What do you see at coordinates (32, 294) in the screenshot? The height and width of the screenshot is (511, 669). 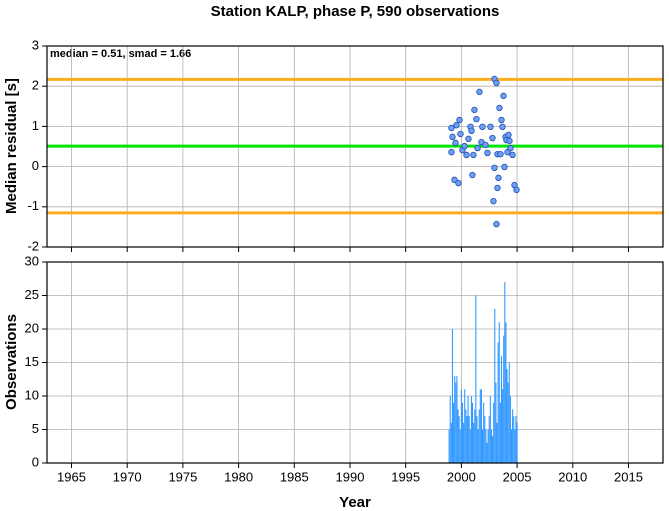 I see `y-tick-label: 25` at bounding box center [32, 294].